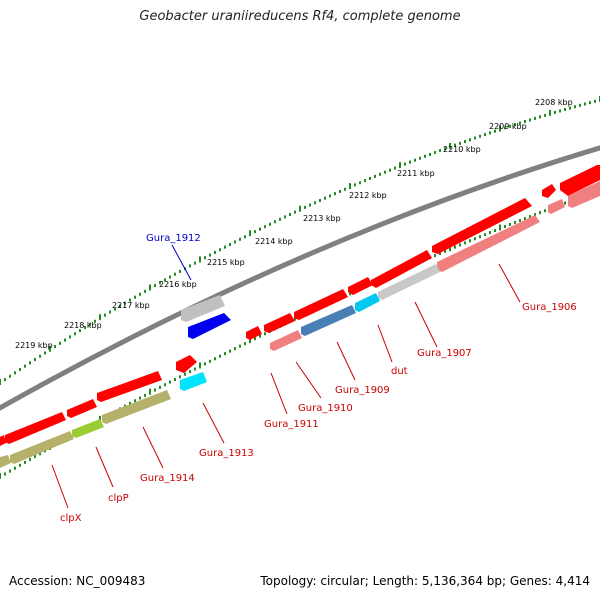  What do you see at coordinates (118, 498) in the screenshot?
I see `label-clpp: clpP` at bounding box center [118, 498].